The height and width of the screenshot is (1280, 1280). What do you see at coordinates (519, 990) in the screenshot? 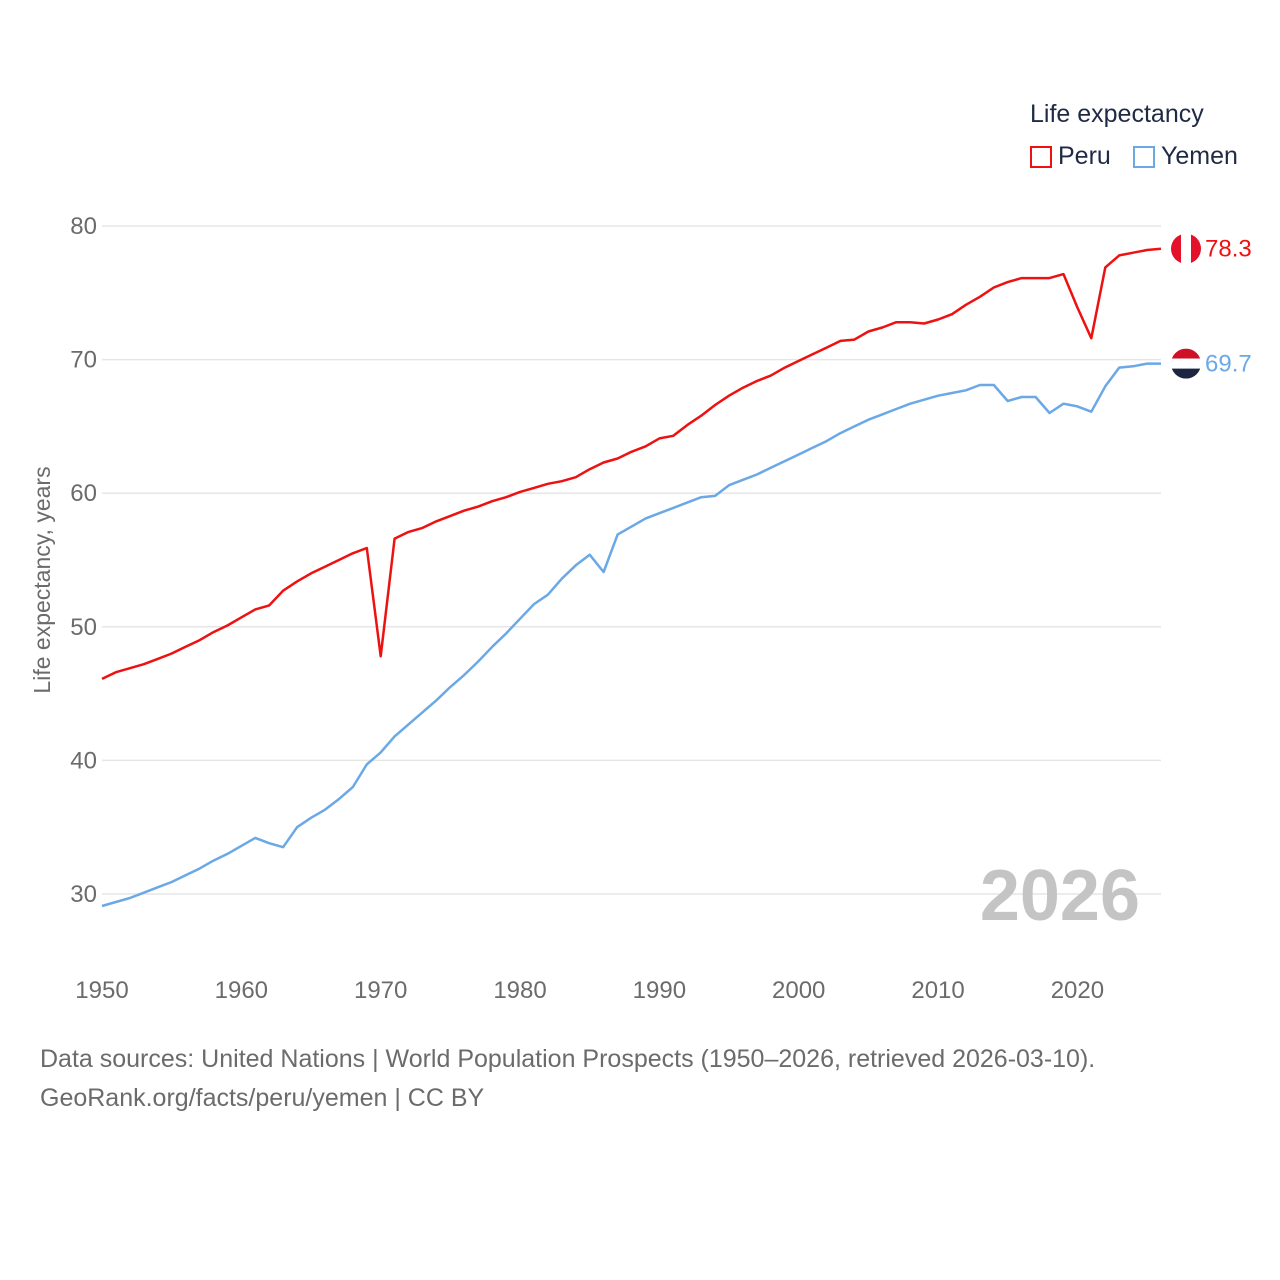
I see `x-tick-label: 1980` at bounding box center [519, 990].